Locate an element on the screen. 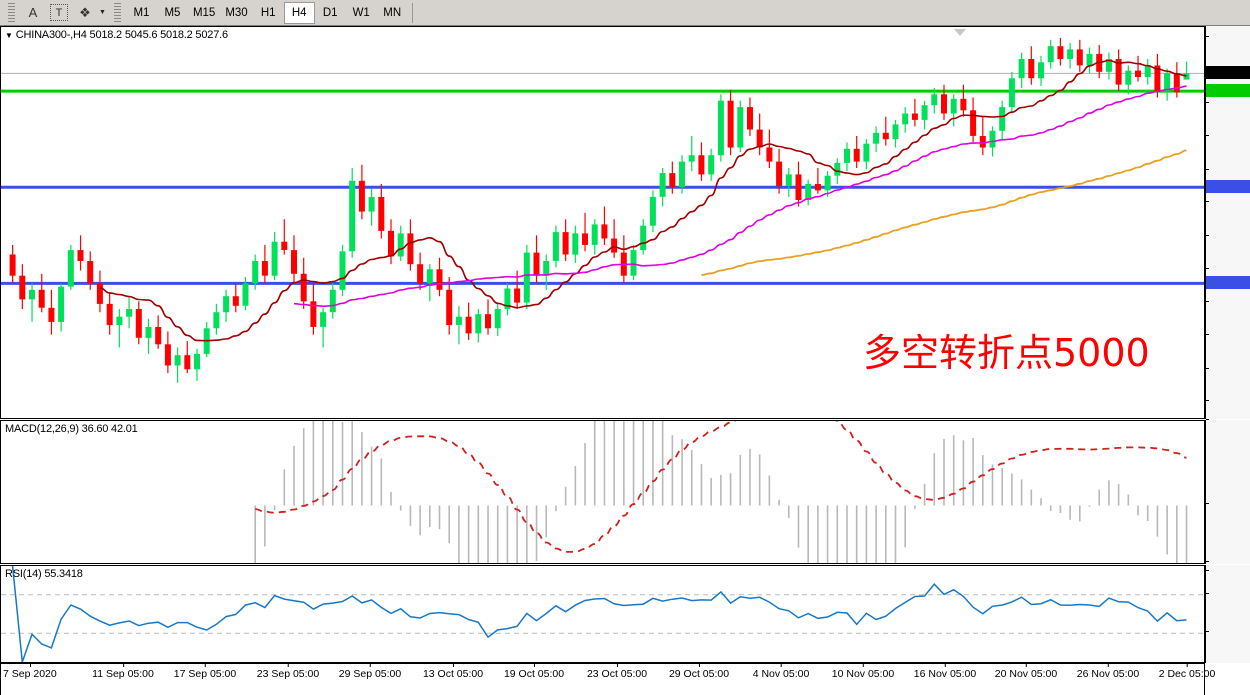 The image size is (1250, 695). price-tick-4979.5 is located at coordinates (1228, 103).